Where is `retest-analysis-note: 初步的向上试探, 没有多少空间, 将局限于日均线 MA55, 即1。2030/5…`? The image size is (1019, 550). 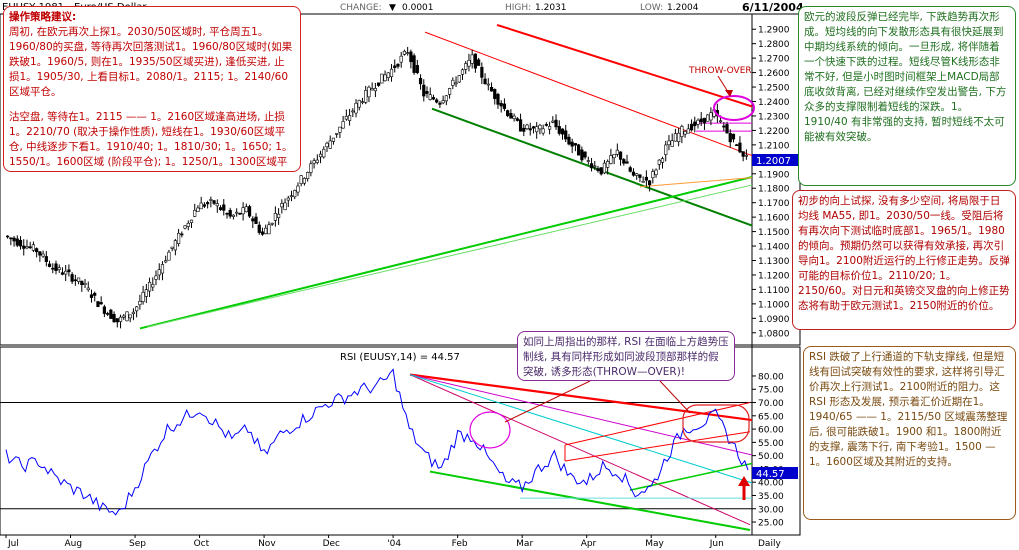
retest-analysis-note: 初步的向上试探, 没有多少空间, 将局限于日均线 MA55, 即1。2030/5… is located at coordinates (904, 260).